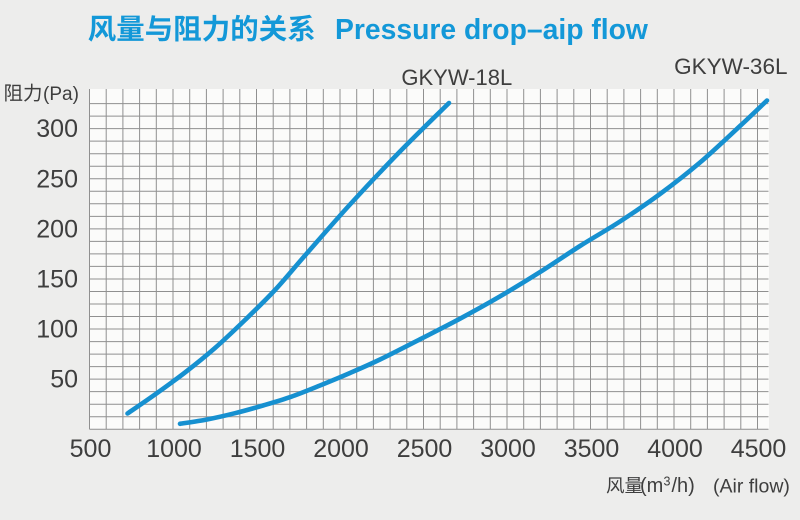 This screenshot has width=800, height=520. Describe the element at coordinates (258, 449) in the screenshot. I see `svg-text: 1500` at that location.